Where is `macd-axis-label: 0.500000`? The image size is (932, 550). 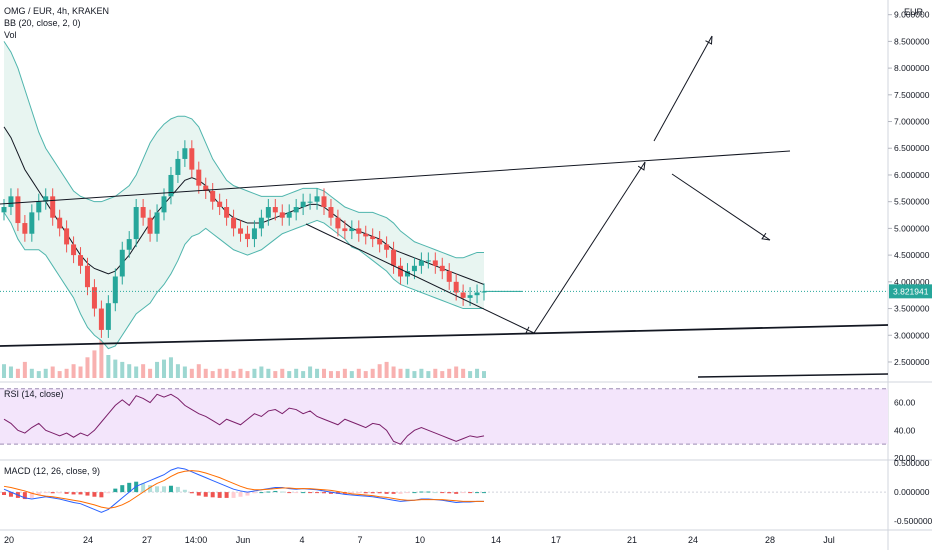
macd-axis-label: 0.500000 is located at coordinates (912, 463).